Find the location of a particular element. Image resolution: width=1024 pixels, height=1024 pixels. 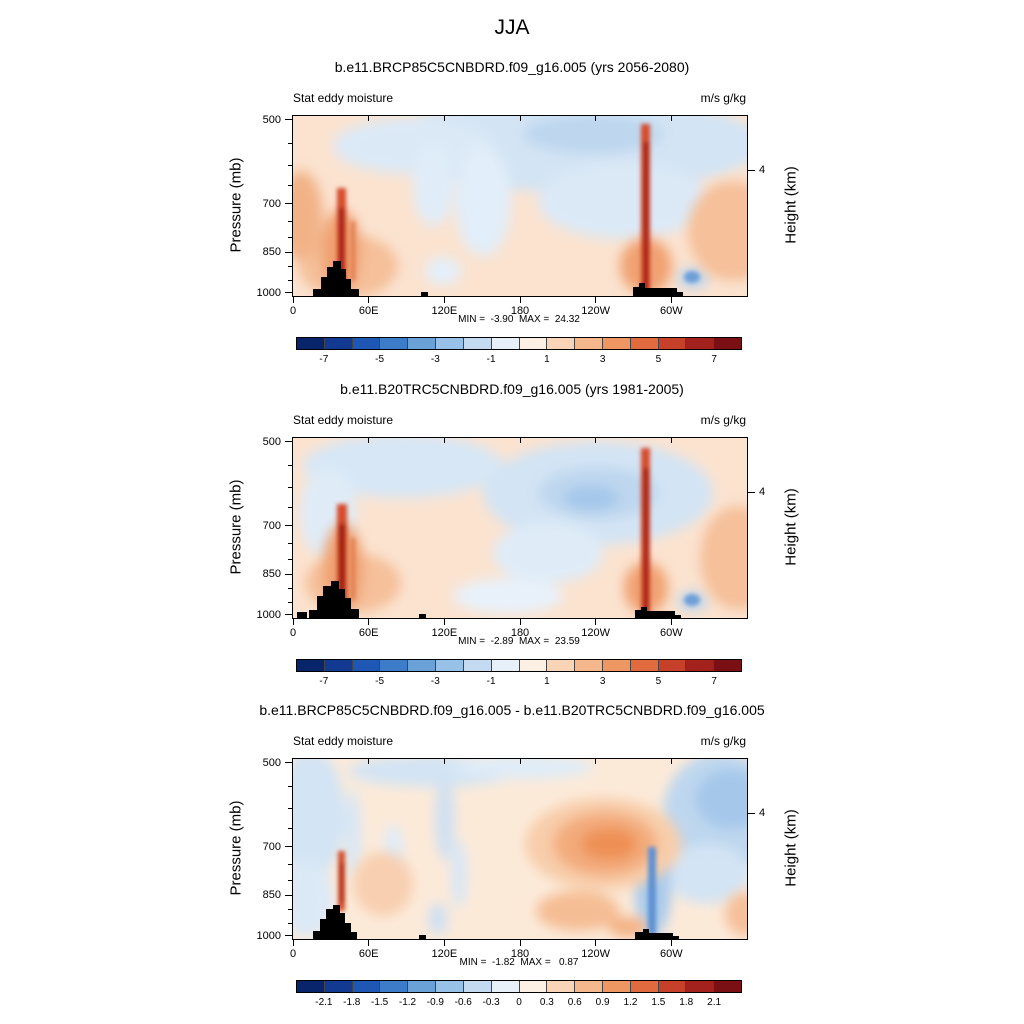

colorbar-tick-label: -0.3 is located at coordinates (491, 1002).